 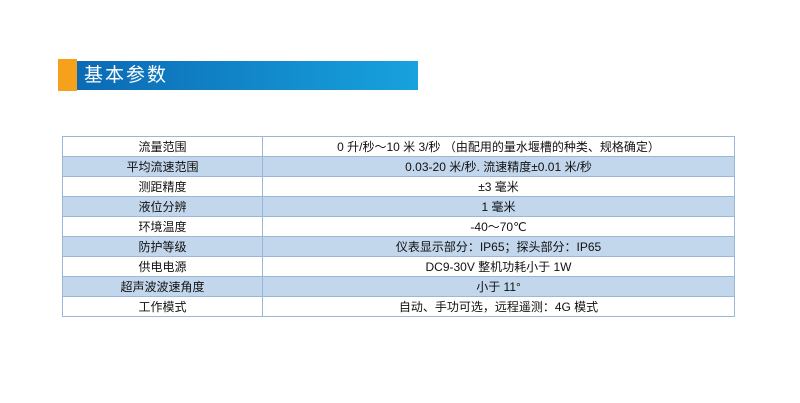 I want to click on table-row: 平均流速范围 0.03-20 米/秒. 流速精度±0.01 米/秒, so click(x=398, y=166).